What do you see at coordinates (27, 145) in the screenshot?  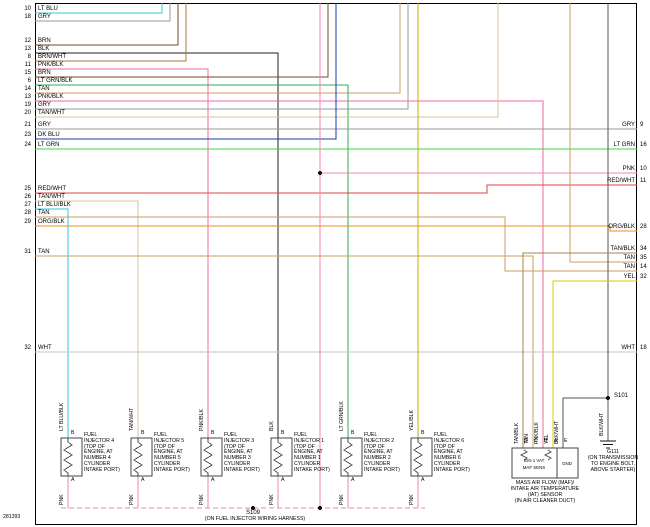 I see `left-pin-number: 24` at bounding box center [27, 145].